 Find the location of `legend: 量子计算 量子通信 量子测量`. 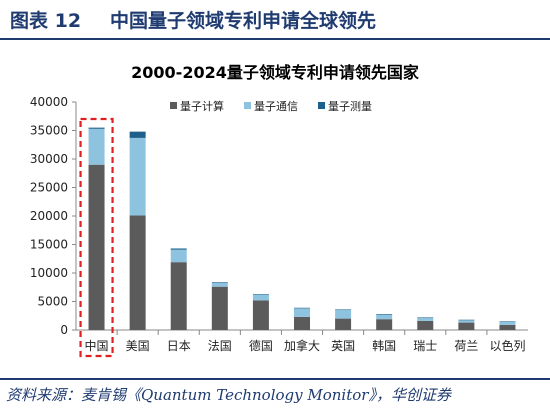

legend: 量子计算 量子通信 量子测量 is located at coordinates (271, 106).